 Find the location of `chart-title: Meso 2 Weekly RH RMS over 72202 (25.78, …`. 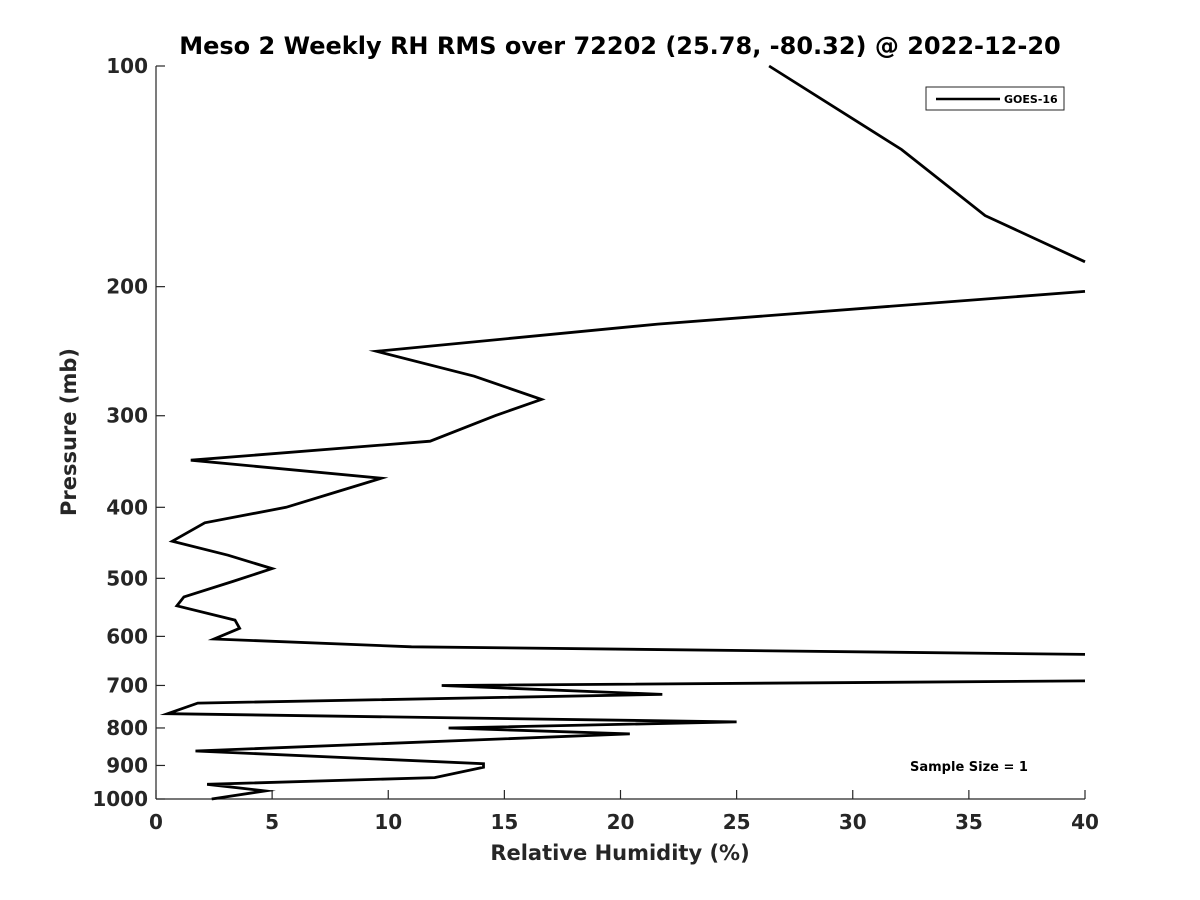

chart-title: Meso 2 Weekly RH RMS over 72202 (25.78, … is located at coordinates (620, 46).